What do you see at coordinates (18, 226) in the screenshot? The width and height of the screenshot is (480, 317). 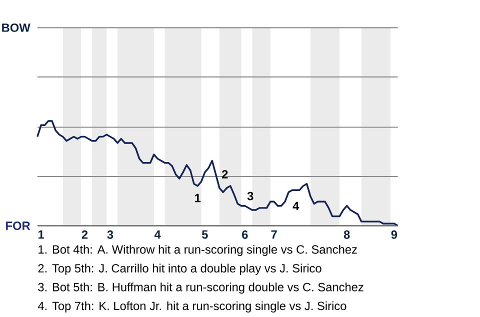 I see `text: FOR` at bounding box center [18, 226].